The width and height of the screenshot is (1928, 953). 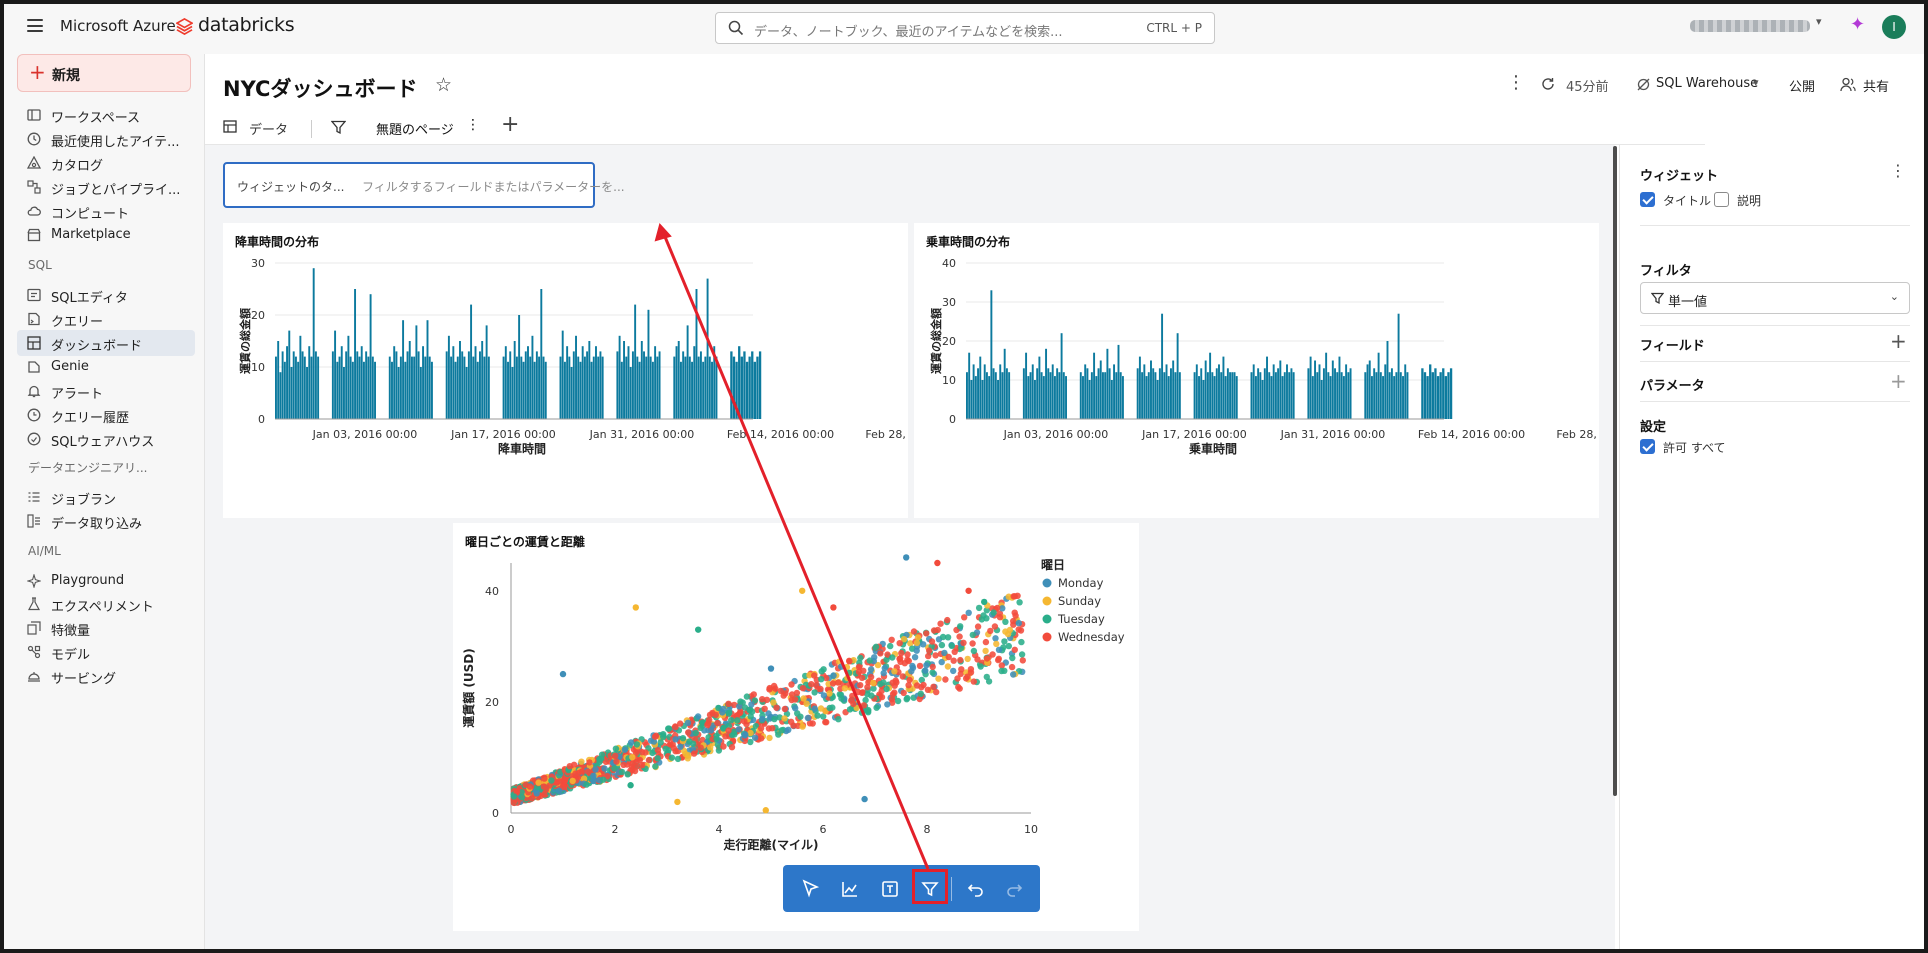 I want to click on share-button: 共有, so click(x=1876, y=87).